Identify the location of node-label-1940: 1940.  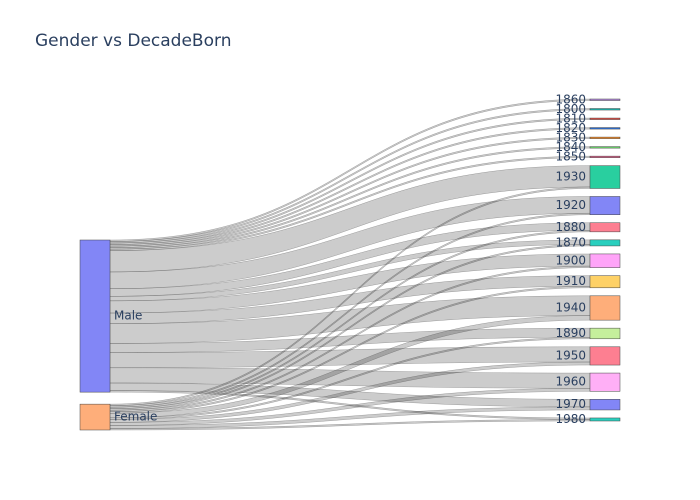
(570, 307).